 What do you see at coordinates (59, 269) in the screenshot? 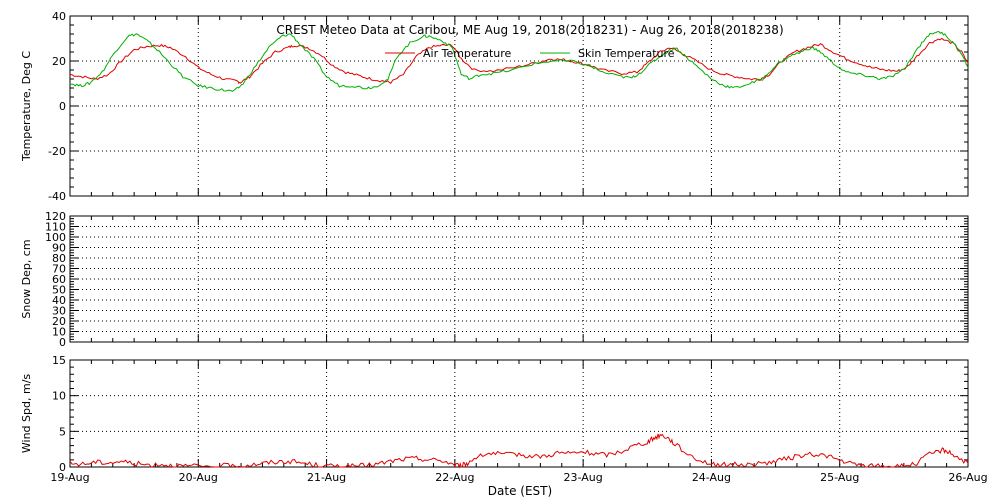
I see `y-tick-label: 70` at bounding box center [59, 269].